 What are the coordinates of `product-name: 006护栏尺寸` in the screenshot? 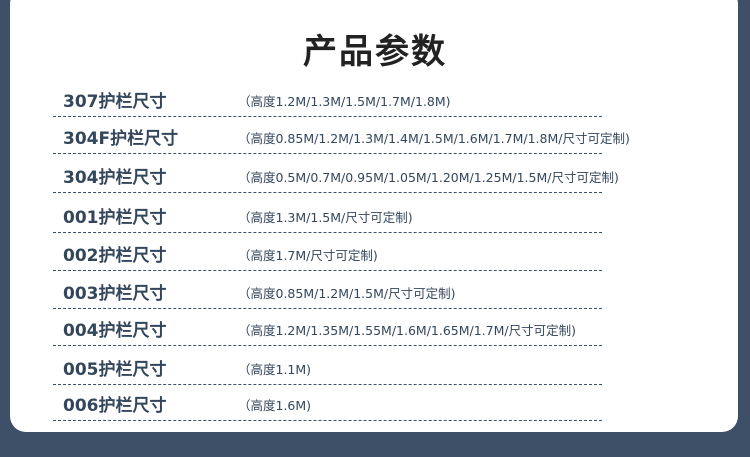 It's located at (115, 406).